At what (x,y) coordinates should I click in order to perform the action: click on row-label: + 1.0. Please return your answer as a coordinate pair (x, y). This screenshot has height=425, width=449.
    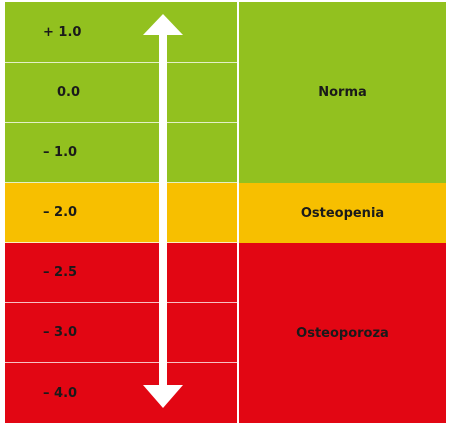
    Looking at the image, I should click on (62, 32).